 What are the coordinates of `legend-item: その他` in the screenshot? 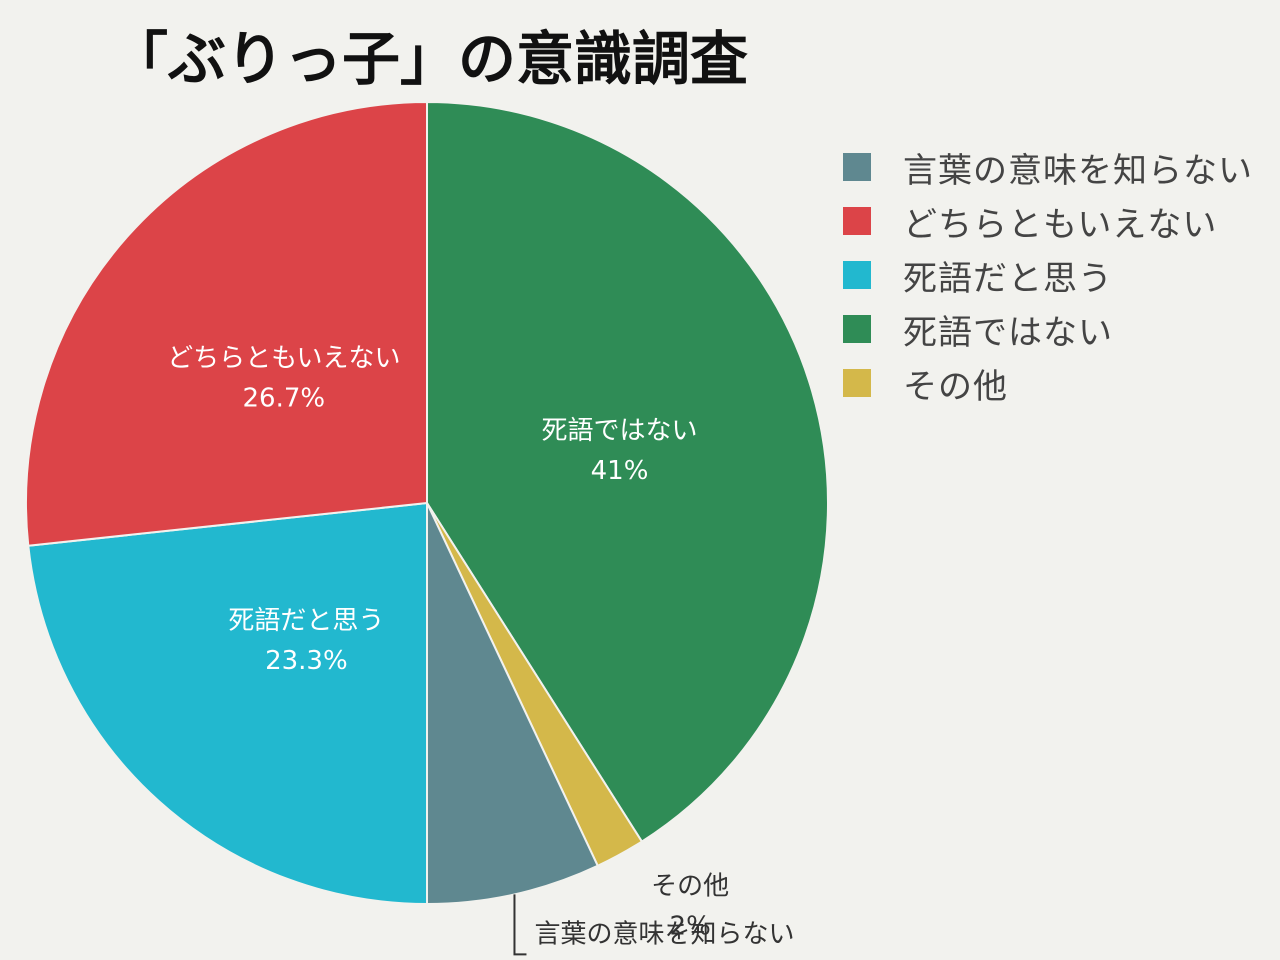 It's located at (1048, 383).